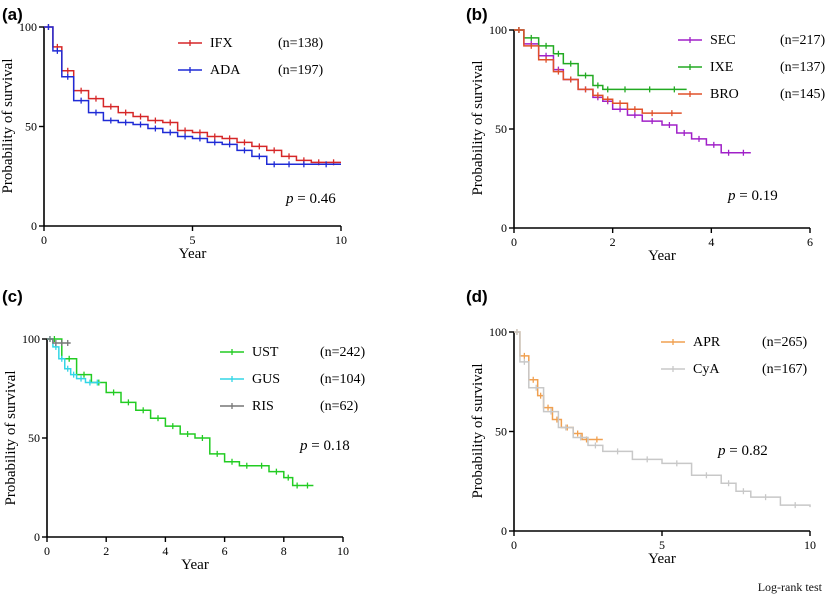 This screenshot has height=601, width=840. I want to click on footer-note: Log-rank test, so click(789, 587).